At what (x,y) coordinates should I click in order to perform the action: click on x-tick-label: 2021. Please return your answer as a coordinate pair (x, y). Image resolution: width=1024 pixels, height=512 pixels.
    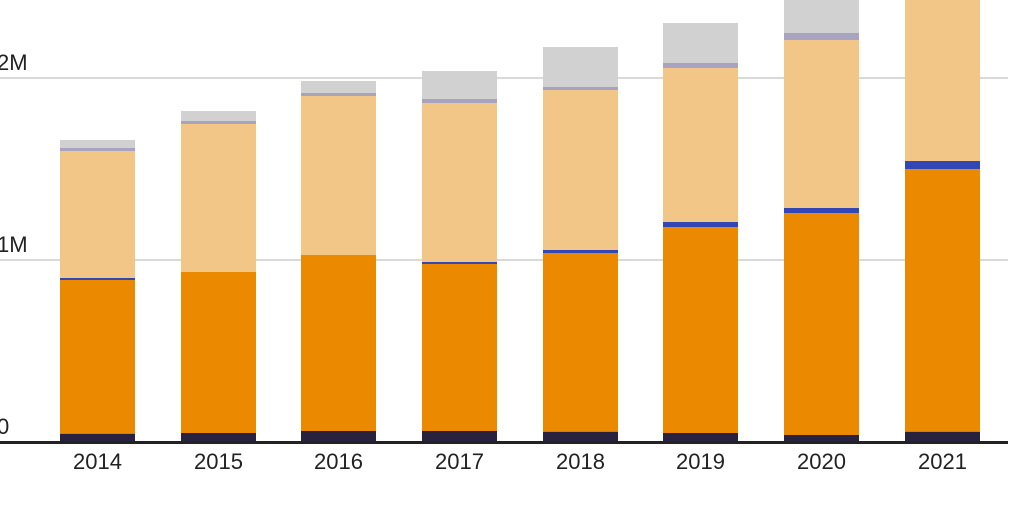
    Looking at the image, I should click on (942, 461).